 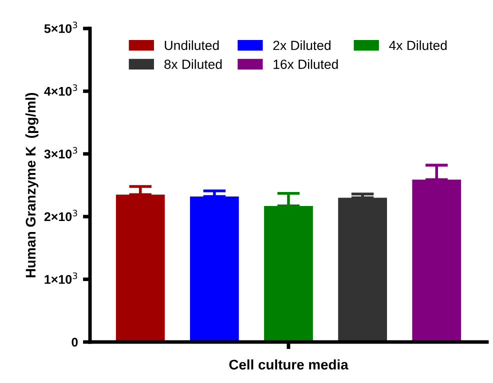 What do you see at coordinates (301, 45) in the screenshot?
I see `legend-label: 2x Diluted` at bounding box center [301, 45].